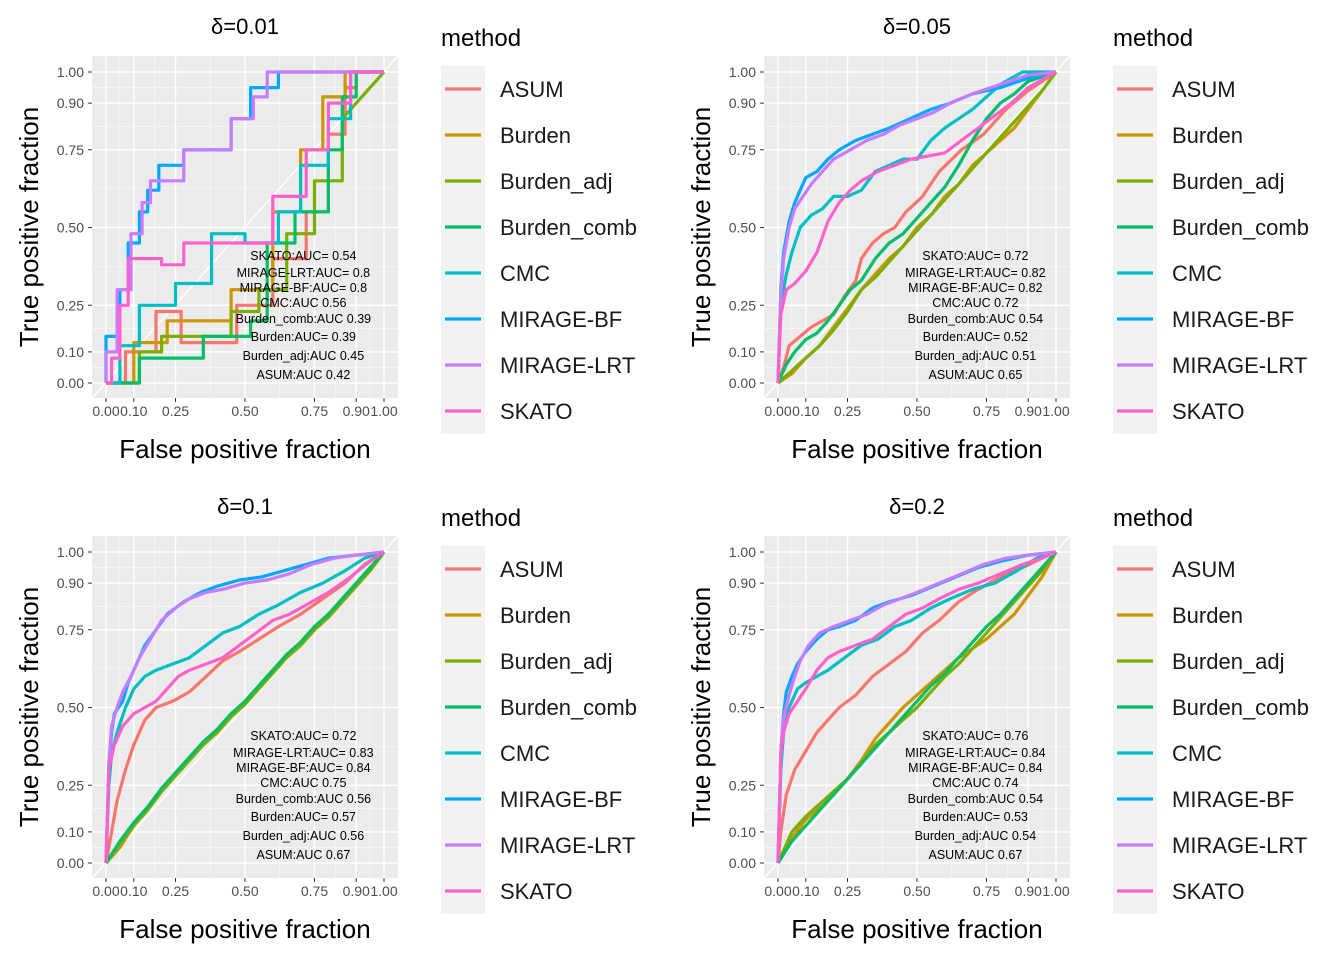 The image size is (1344, 960). What do you see at coordinates (556, 661) in the screenshot?
I see `legend-label: Burden_adj` at bounding box center [556, 661].